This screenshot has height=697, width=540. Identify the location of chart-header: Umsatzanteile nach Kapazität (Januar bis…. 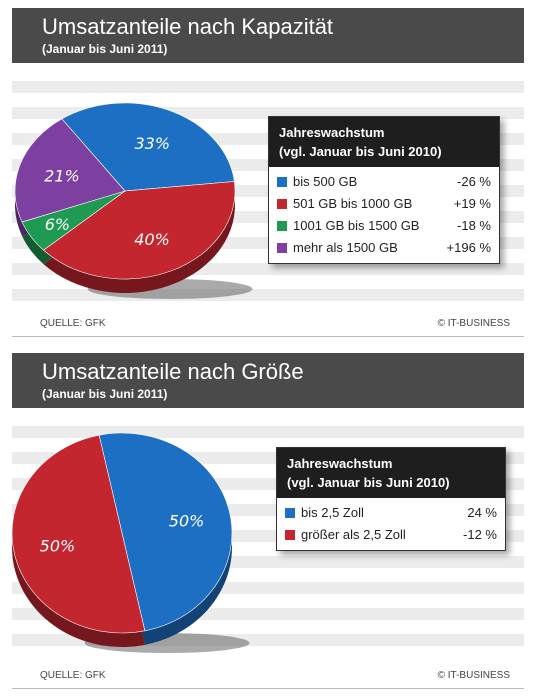
(268, 35).